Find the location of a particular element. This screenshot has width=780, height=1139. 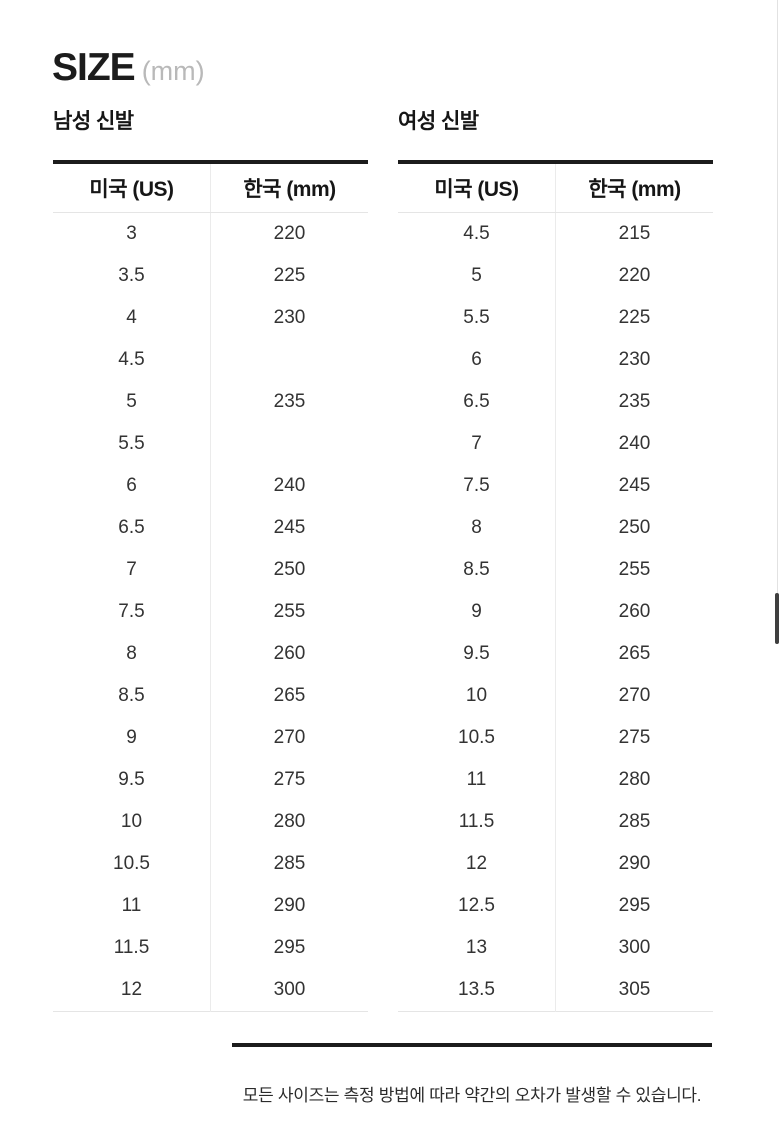

table-row: 11 280 is located at coordinates (555, 780).